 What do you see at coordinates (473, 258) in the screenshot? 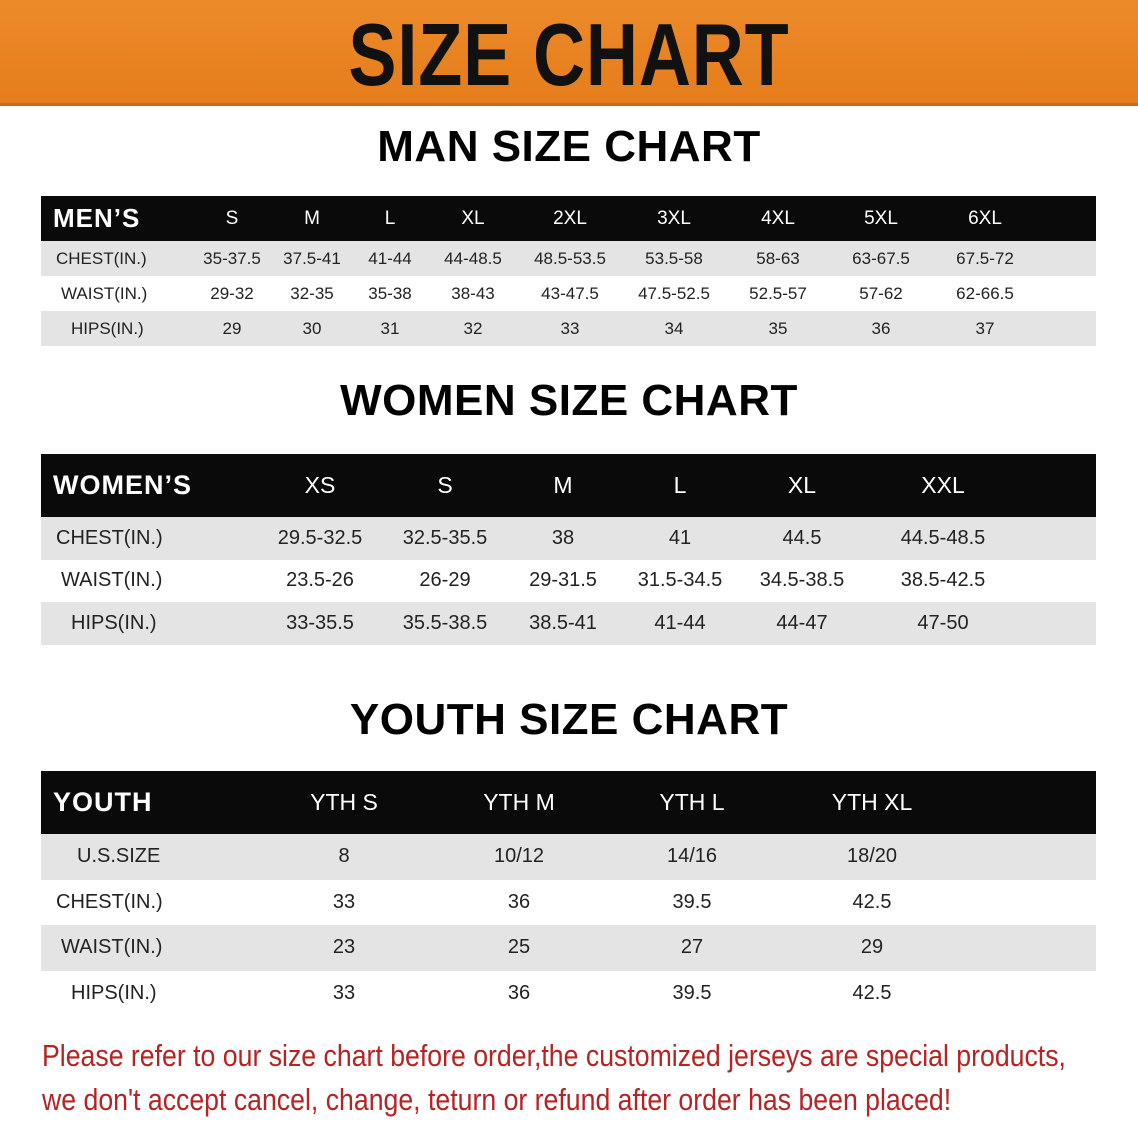
I see `value-cell: 44-48.5` at bounding box center [473, 258].